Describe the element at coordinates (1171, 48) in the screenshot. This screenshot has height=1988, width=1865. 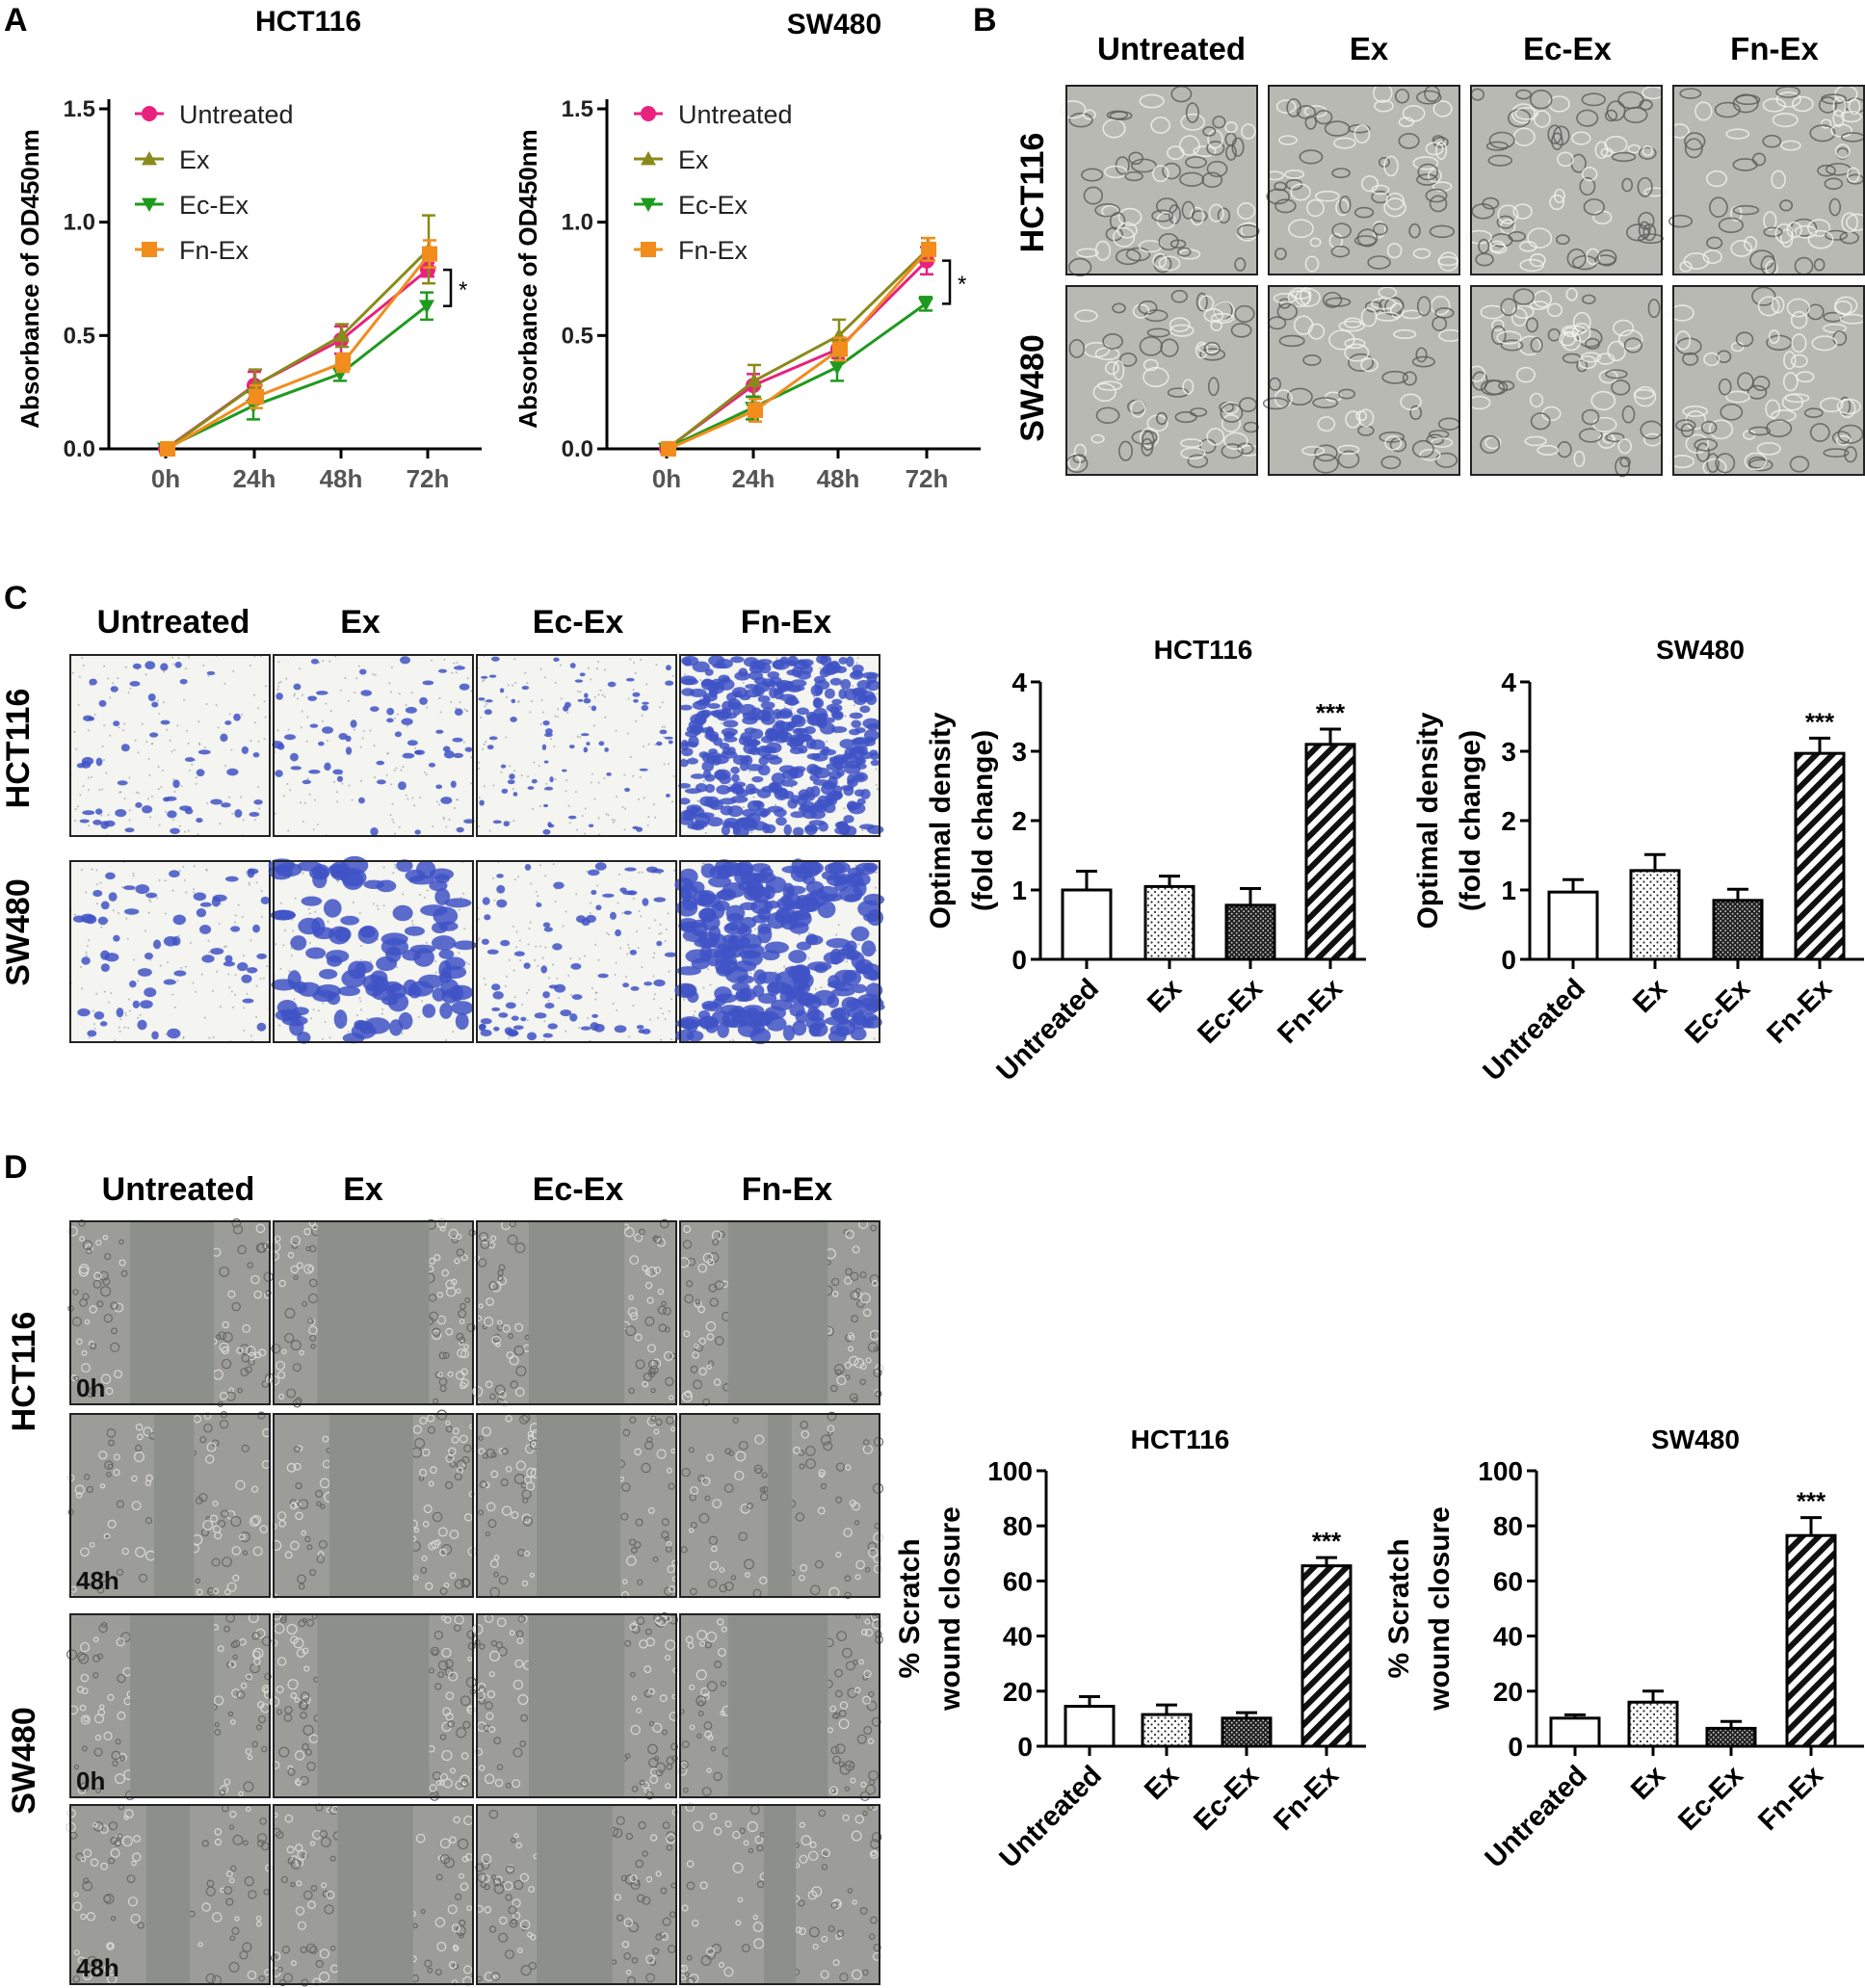
I see `group-header-untreated: Untreated` at that location.